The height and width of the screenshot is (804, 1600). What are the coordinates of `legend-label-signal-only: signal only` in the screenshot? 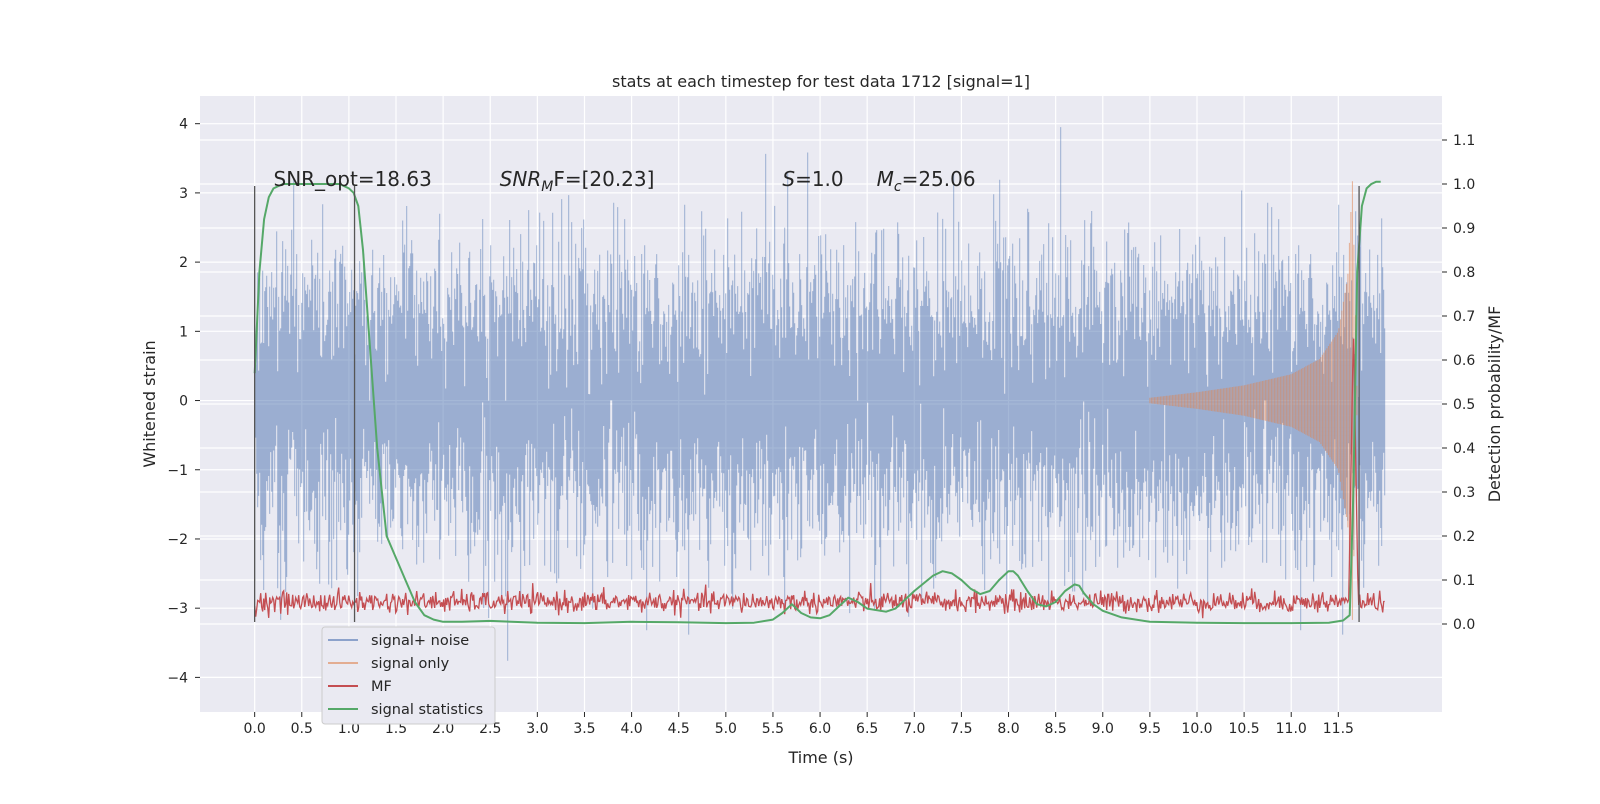 It's located at (410, 664).